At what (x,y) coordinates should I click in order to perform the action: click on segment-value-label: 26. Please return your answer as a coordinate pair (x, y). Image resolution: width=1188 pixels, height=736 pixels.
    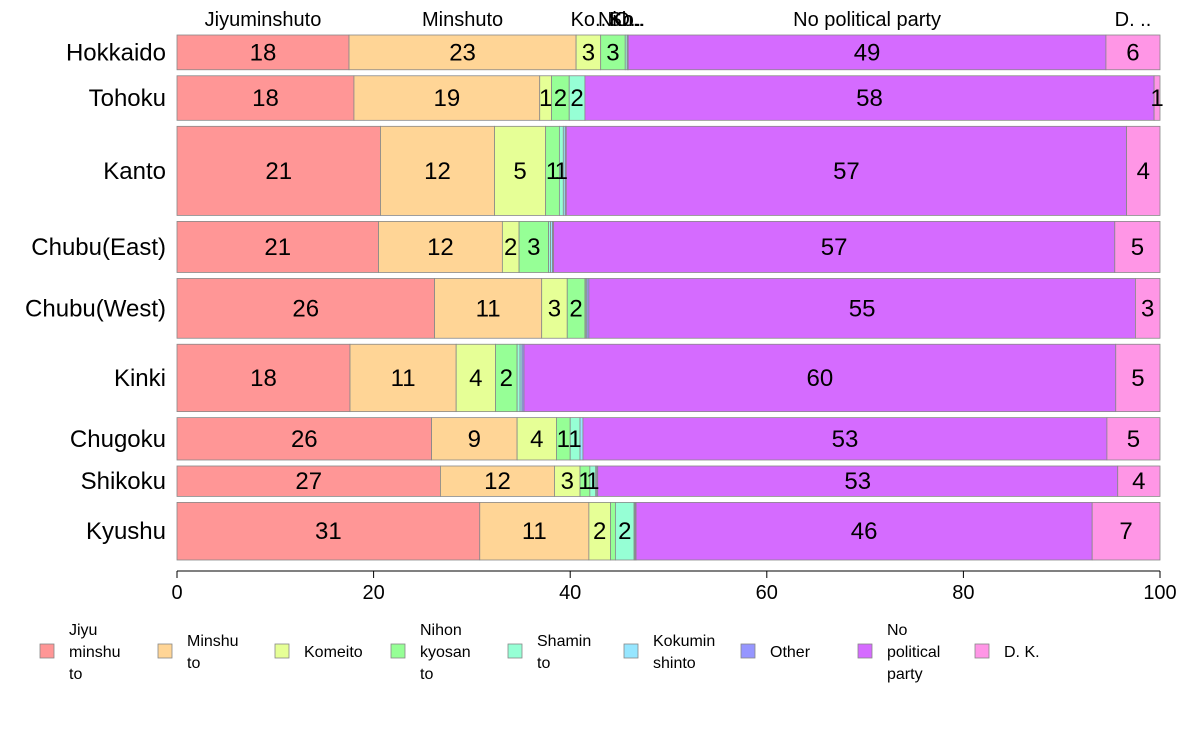
    Looking at the image, I should click on (304, 439).